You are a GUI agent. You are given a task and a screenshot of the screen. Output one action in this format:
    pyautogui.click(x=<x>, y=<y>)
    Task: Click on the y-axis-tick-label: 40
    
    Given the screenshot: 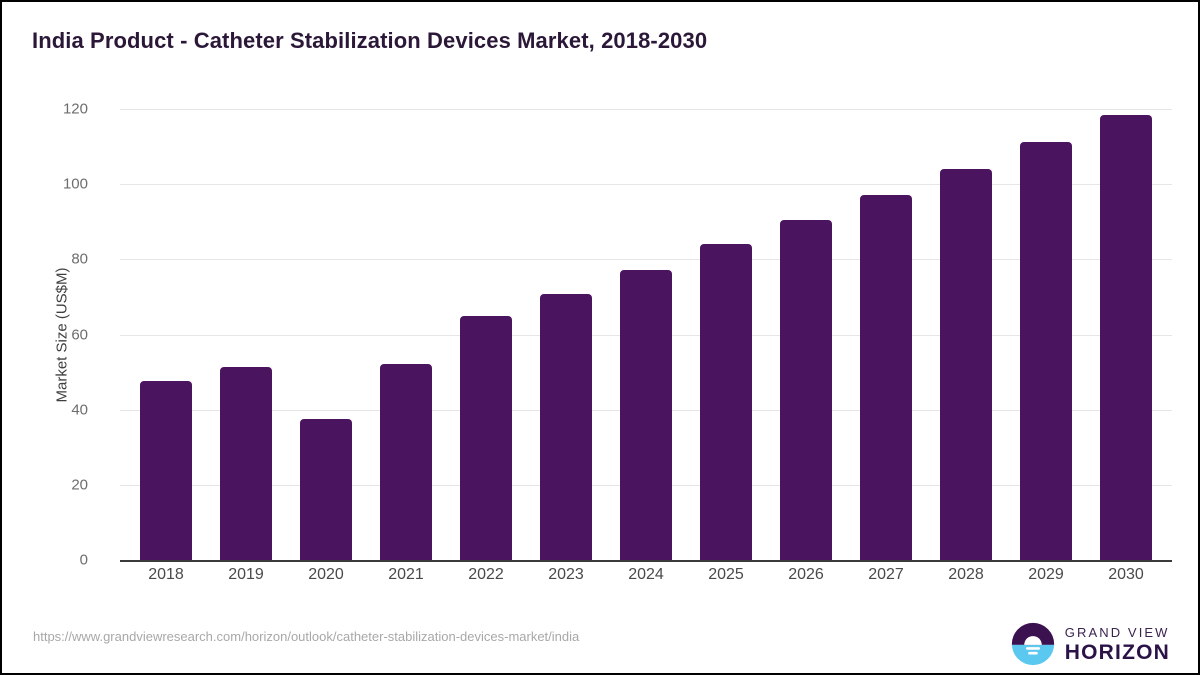 What is the action you would take?
    pyautogui.click(x=79, y=410)
    